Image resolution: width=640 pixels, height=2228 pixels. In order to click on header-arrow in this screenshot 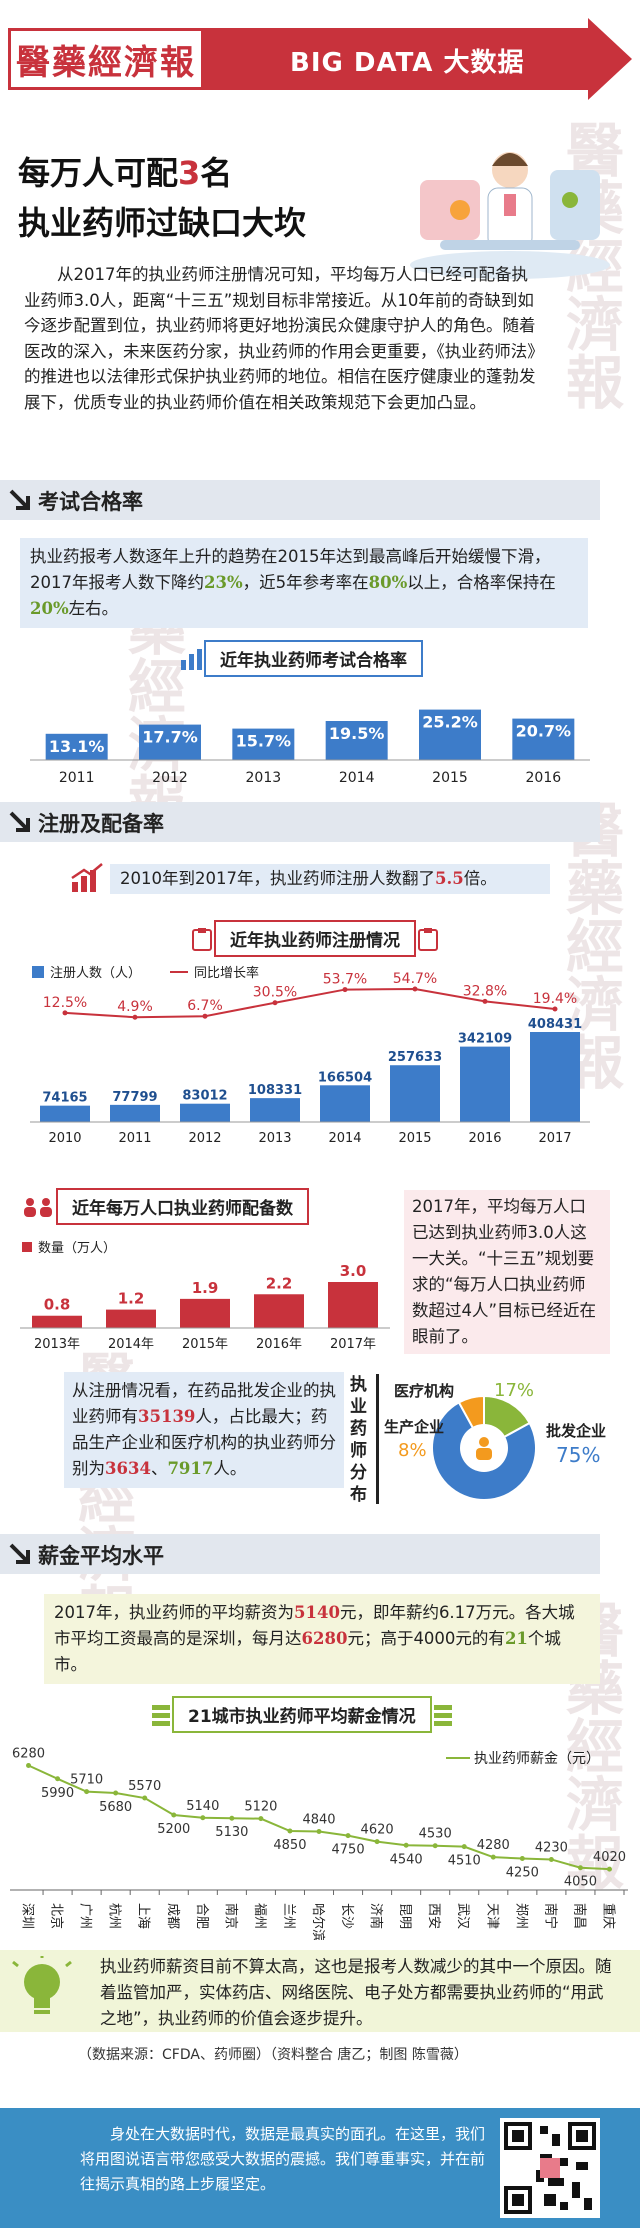, I will do `click(610, 59)`.